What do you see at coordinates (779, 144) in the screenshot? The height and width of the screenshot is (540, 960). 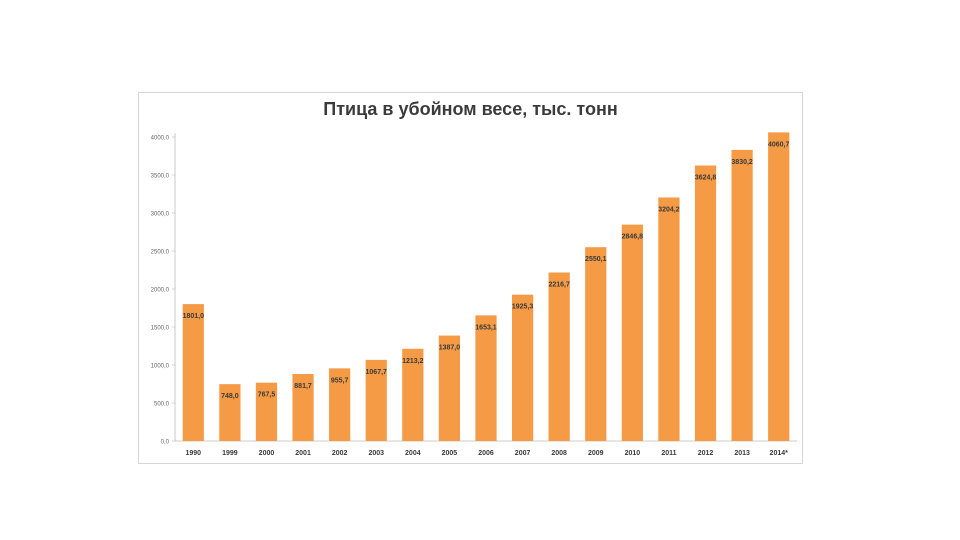 I see `data-label: 4060,7` at bounding box center [779, 144].